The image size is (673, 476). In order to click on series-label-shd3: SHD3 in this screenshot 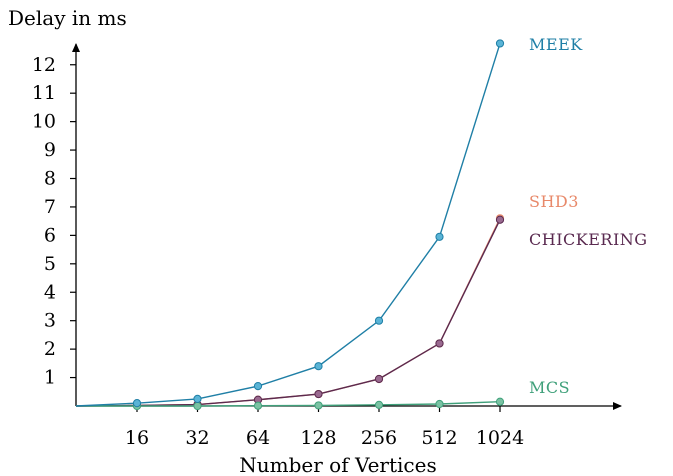, I will do `click(554, 201)`.